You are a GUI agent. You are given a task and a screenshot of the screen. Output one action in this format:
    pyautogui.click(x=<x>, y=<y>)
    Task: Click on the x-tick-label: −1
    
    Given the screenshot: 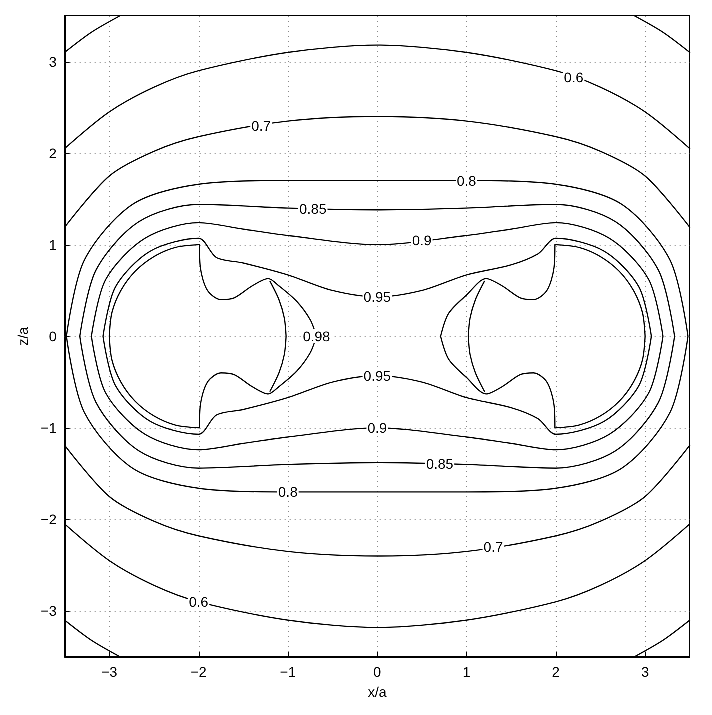 What is the action you would take?
    pyautogui.click(x=288, y=672)
    